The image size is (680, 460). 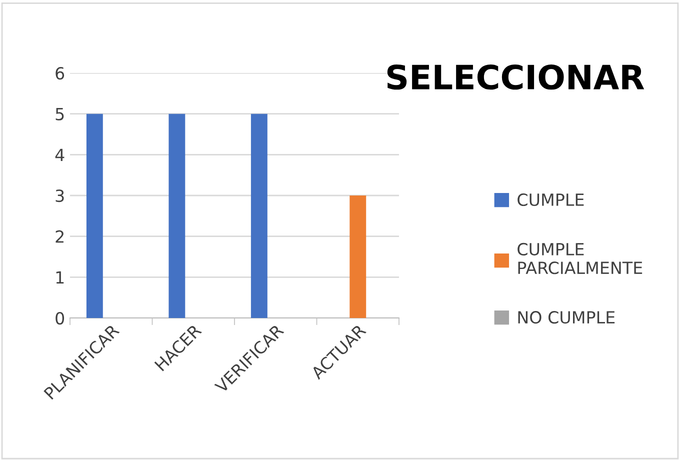 What do you see at coordinates (60, 114) in the screenshot?
I see `y-tick-label: 5` at bounding box center [60, 114].